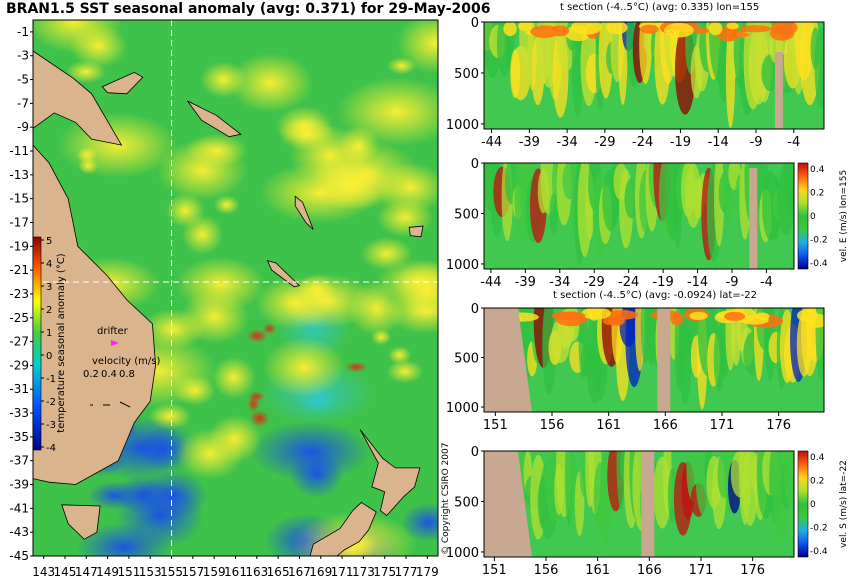  What do you see at coordinates (214, 119) in the screenshot?
I see `land-solomons` at bounding box center [214, 119].